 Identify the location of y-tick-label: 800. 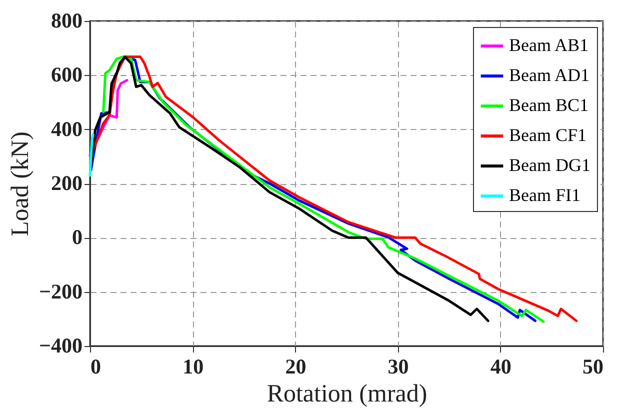
(66, 20).